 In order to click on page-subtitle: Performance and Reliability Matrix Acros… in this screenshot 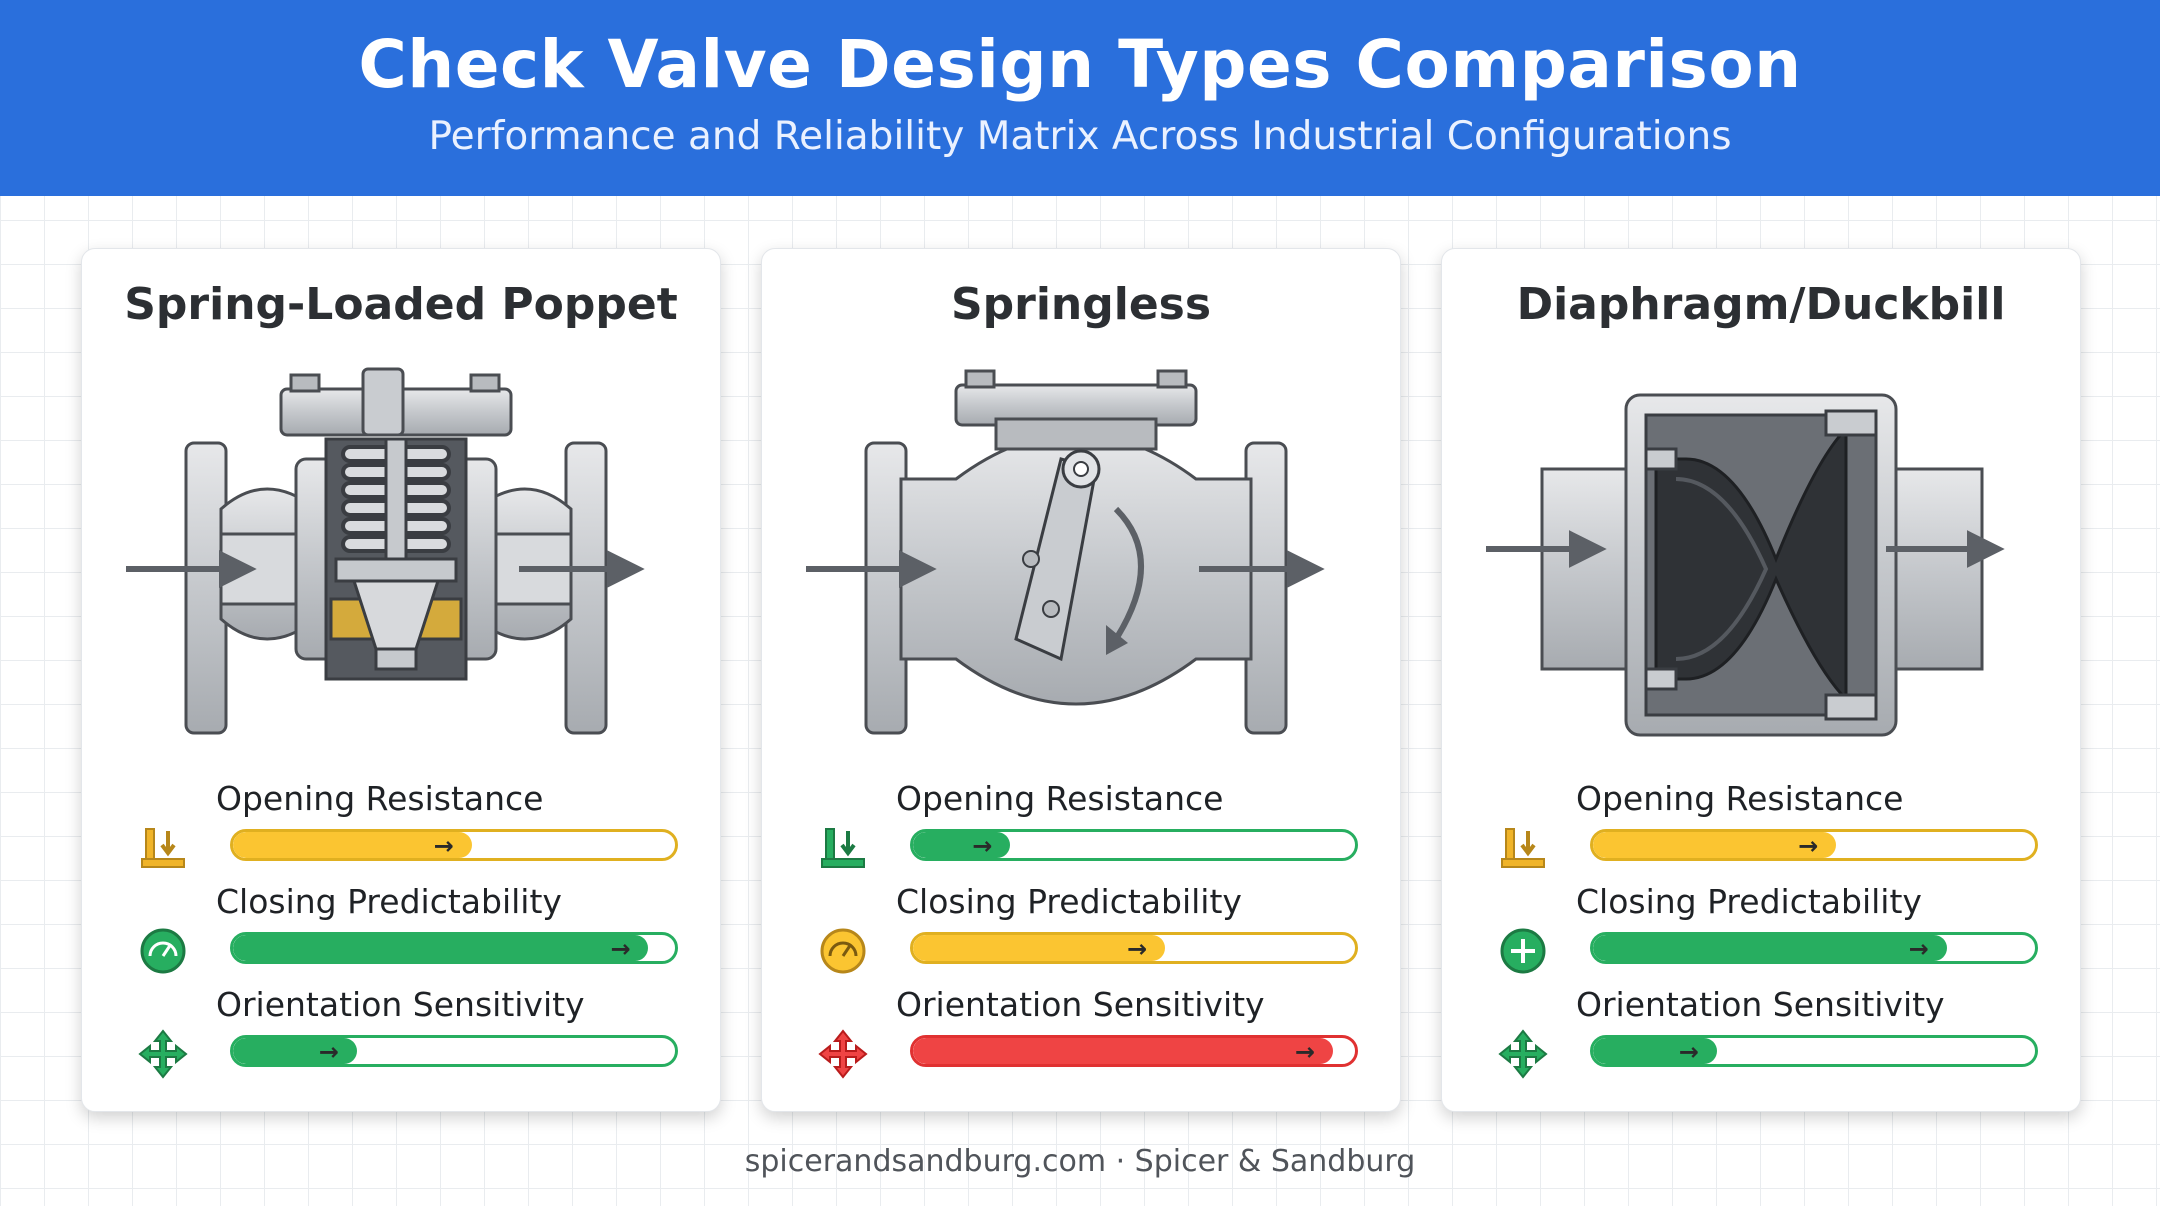, I will do `click(1080, 136)`.